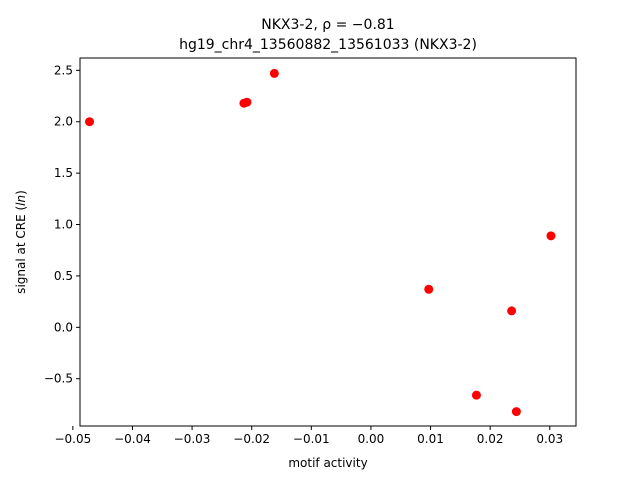 The image size is (640, 480). I want to click on y-axis-ticks: −0.5 0.0 0.5 1.0 1.5 2.0 2.5, so click(62, 224).